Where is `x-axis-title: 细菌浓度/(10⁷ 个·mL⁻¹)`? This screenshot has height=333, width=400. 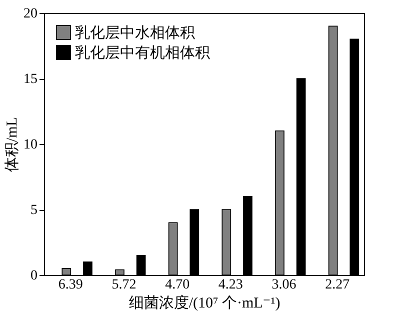
x-axis-title: 细菌浓度/(10⁷ 个·mL⁻¹) is located at coordinates (204, 303).